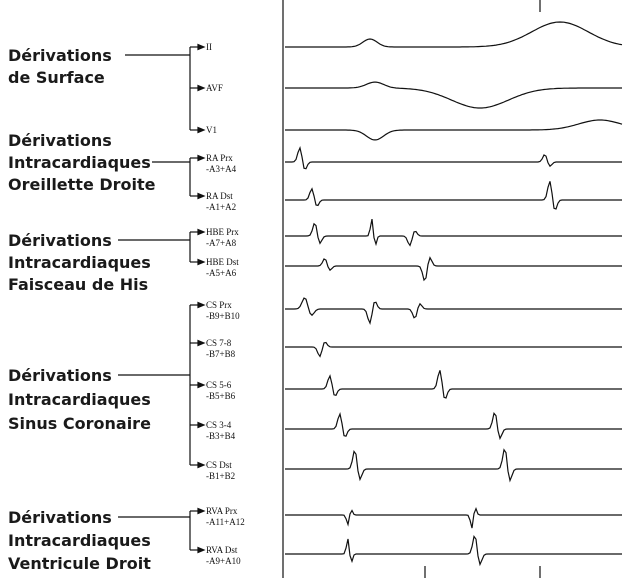 Image resolution: width=623 pixels, height=578 pixels. What do you see at coordinates (222, 511) in the screenshot?
I see `channel-label: RVA Prx` at bounding box center [222, 511].